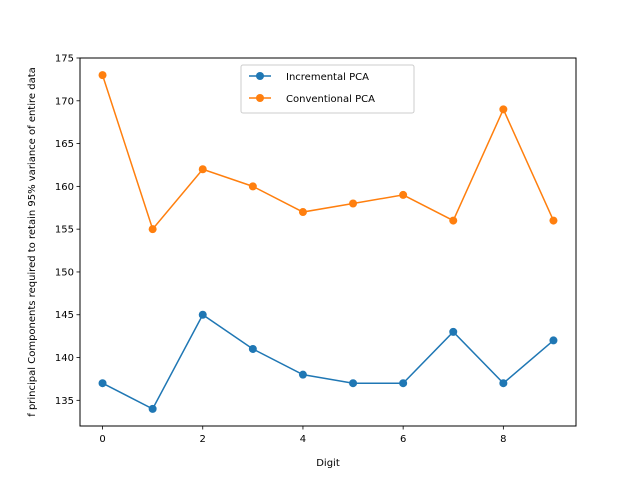 The height and width of the screenshot is (480, 640). Describe the element at coordinates (64, 401) in the screenshot. I see `y-tick-label: 135` at that location.